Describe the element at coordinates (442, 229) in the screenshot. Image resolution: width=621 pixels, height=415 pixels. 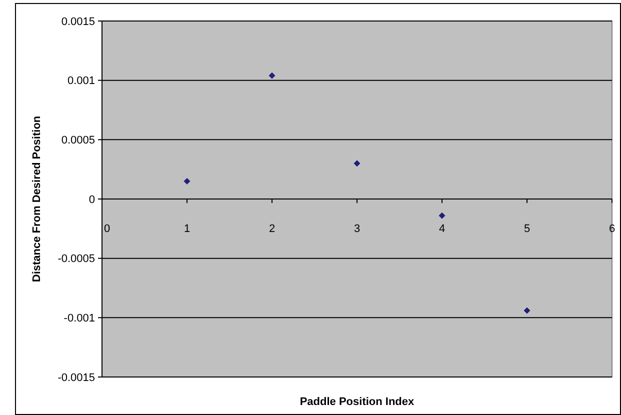
I see `x-tick-label: 4` at that location.